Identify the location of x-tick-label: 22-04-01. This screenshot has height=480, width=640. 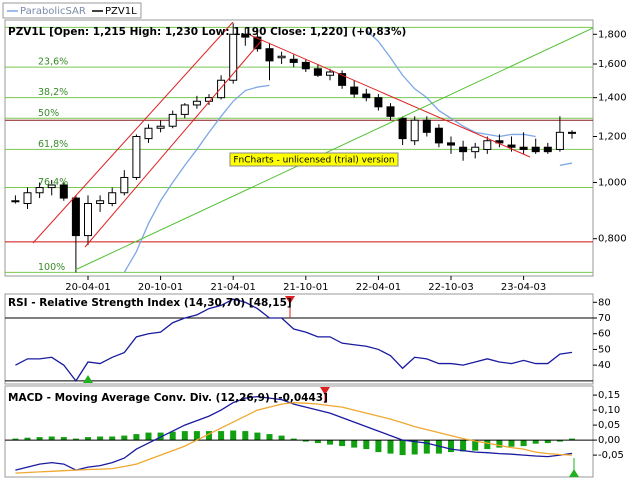
(378, 287).